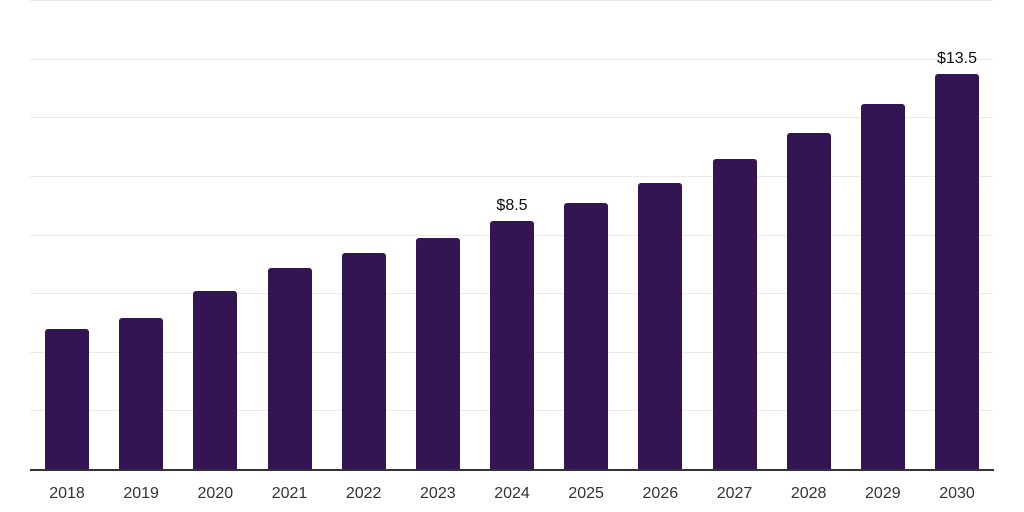 This screenshot has height=512, width=1024. What do you see at coordinates (215, 493) in the screenshot?
I see `x-axis-label-2020: 2020` at bounding box center [215, 493].